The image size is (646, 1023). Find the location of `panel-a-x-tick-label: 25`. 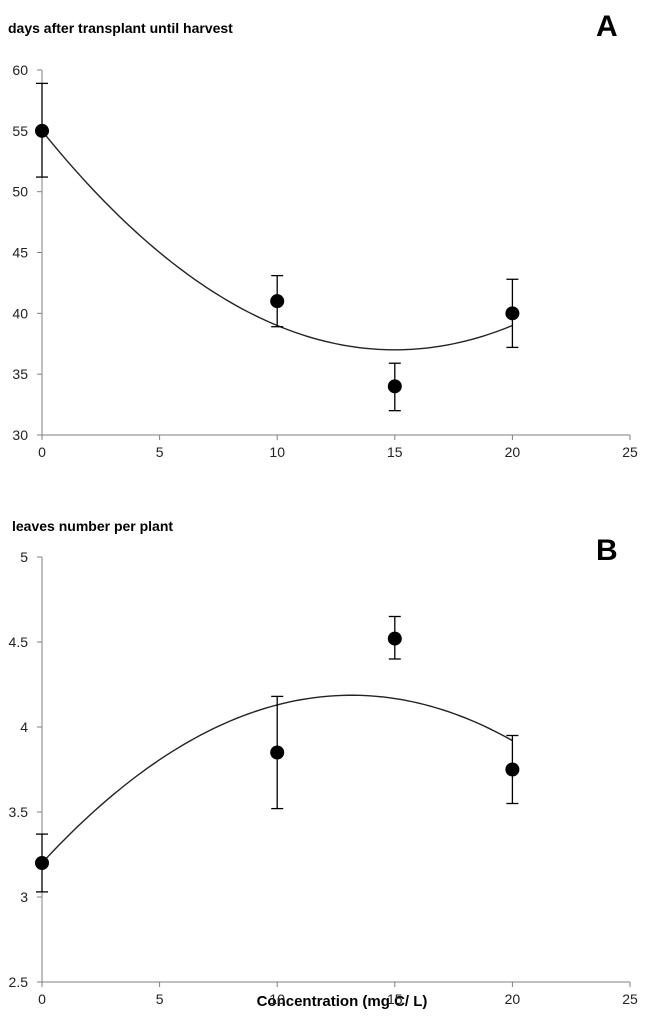

panel-a-x-tick-label: 25 is located at coordinates (630, 452).